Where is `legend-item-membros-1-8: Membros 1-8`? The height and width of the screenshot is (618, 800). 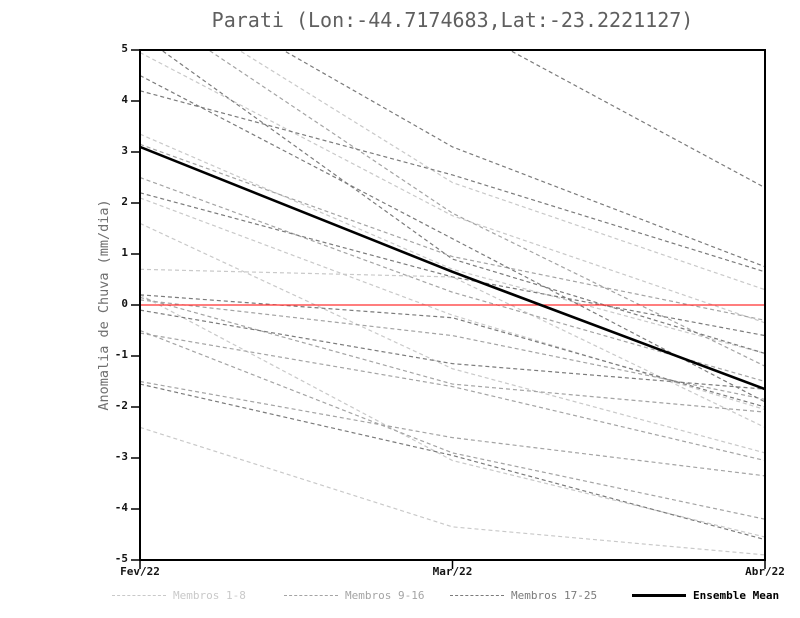 legend-item-membros-1-8: Membros 1-8 is located at coordinates (179, 595).